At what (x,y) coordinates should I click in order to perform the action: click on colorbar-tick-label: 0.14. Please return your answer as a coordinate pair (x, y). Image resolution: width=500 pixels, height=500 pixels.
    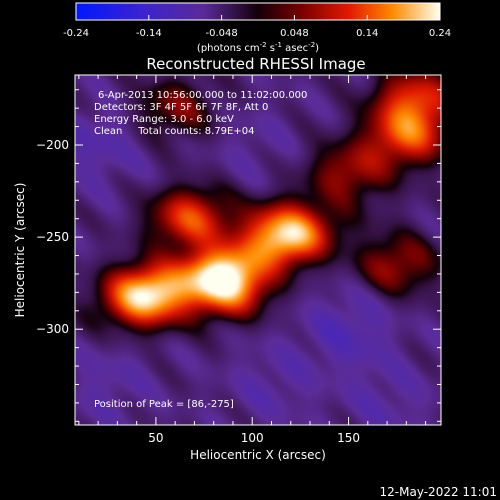
    Looking at the image, I should click on (367, 33).